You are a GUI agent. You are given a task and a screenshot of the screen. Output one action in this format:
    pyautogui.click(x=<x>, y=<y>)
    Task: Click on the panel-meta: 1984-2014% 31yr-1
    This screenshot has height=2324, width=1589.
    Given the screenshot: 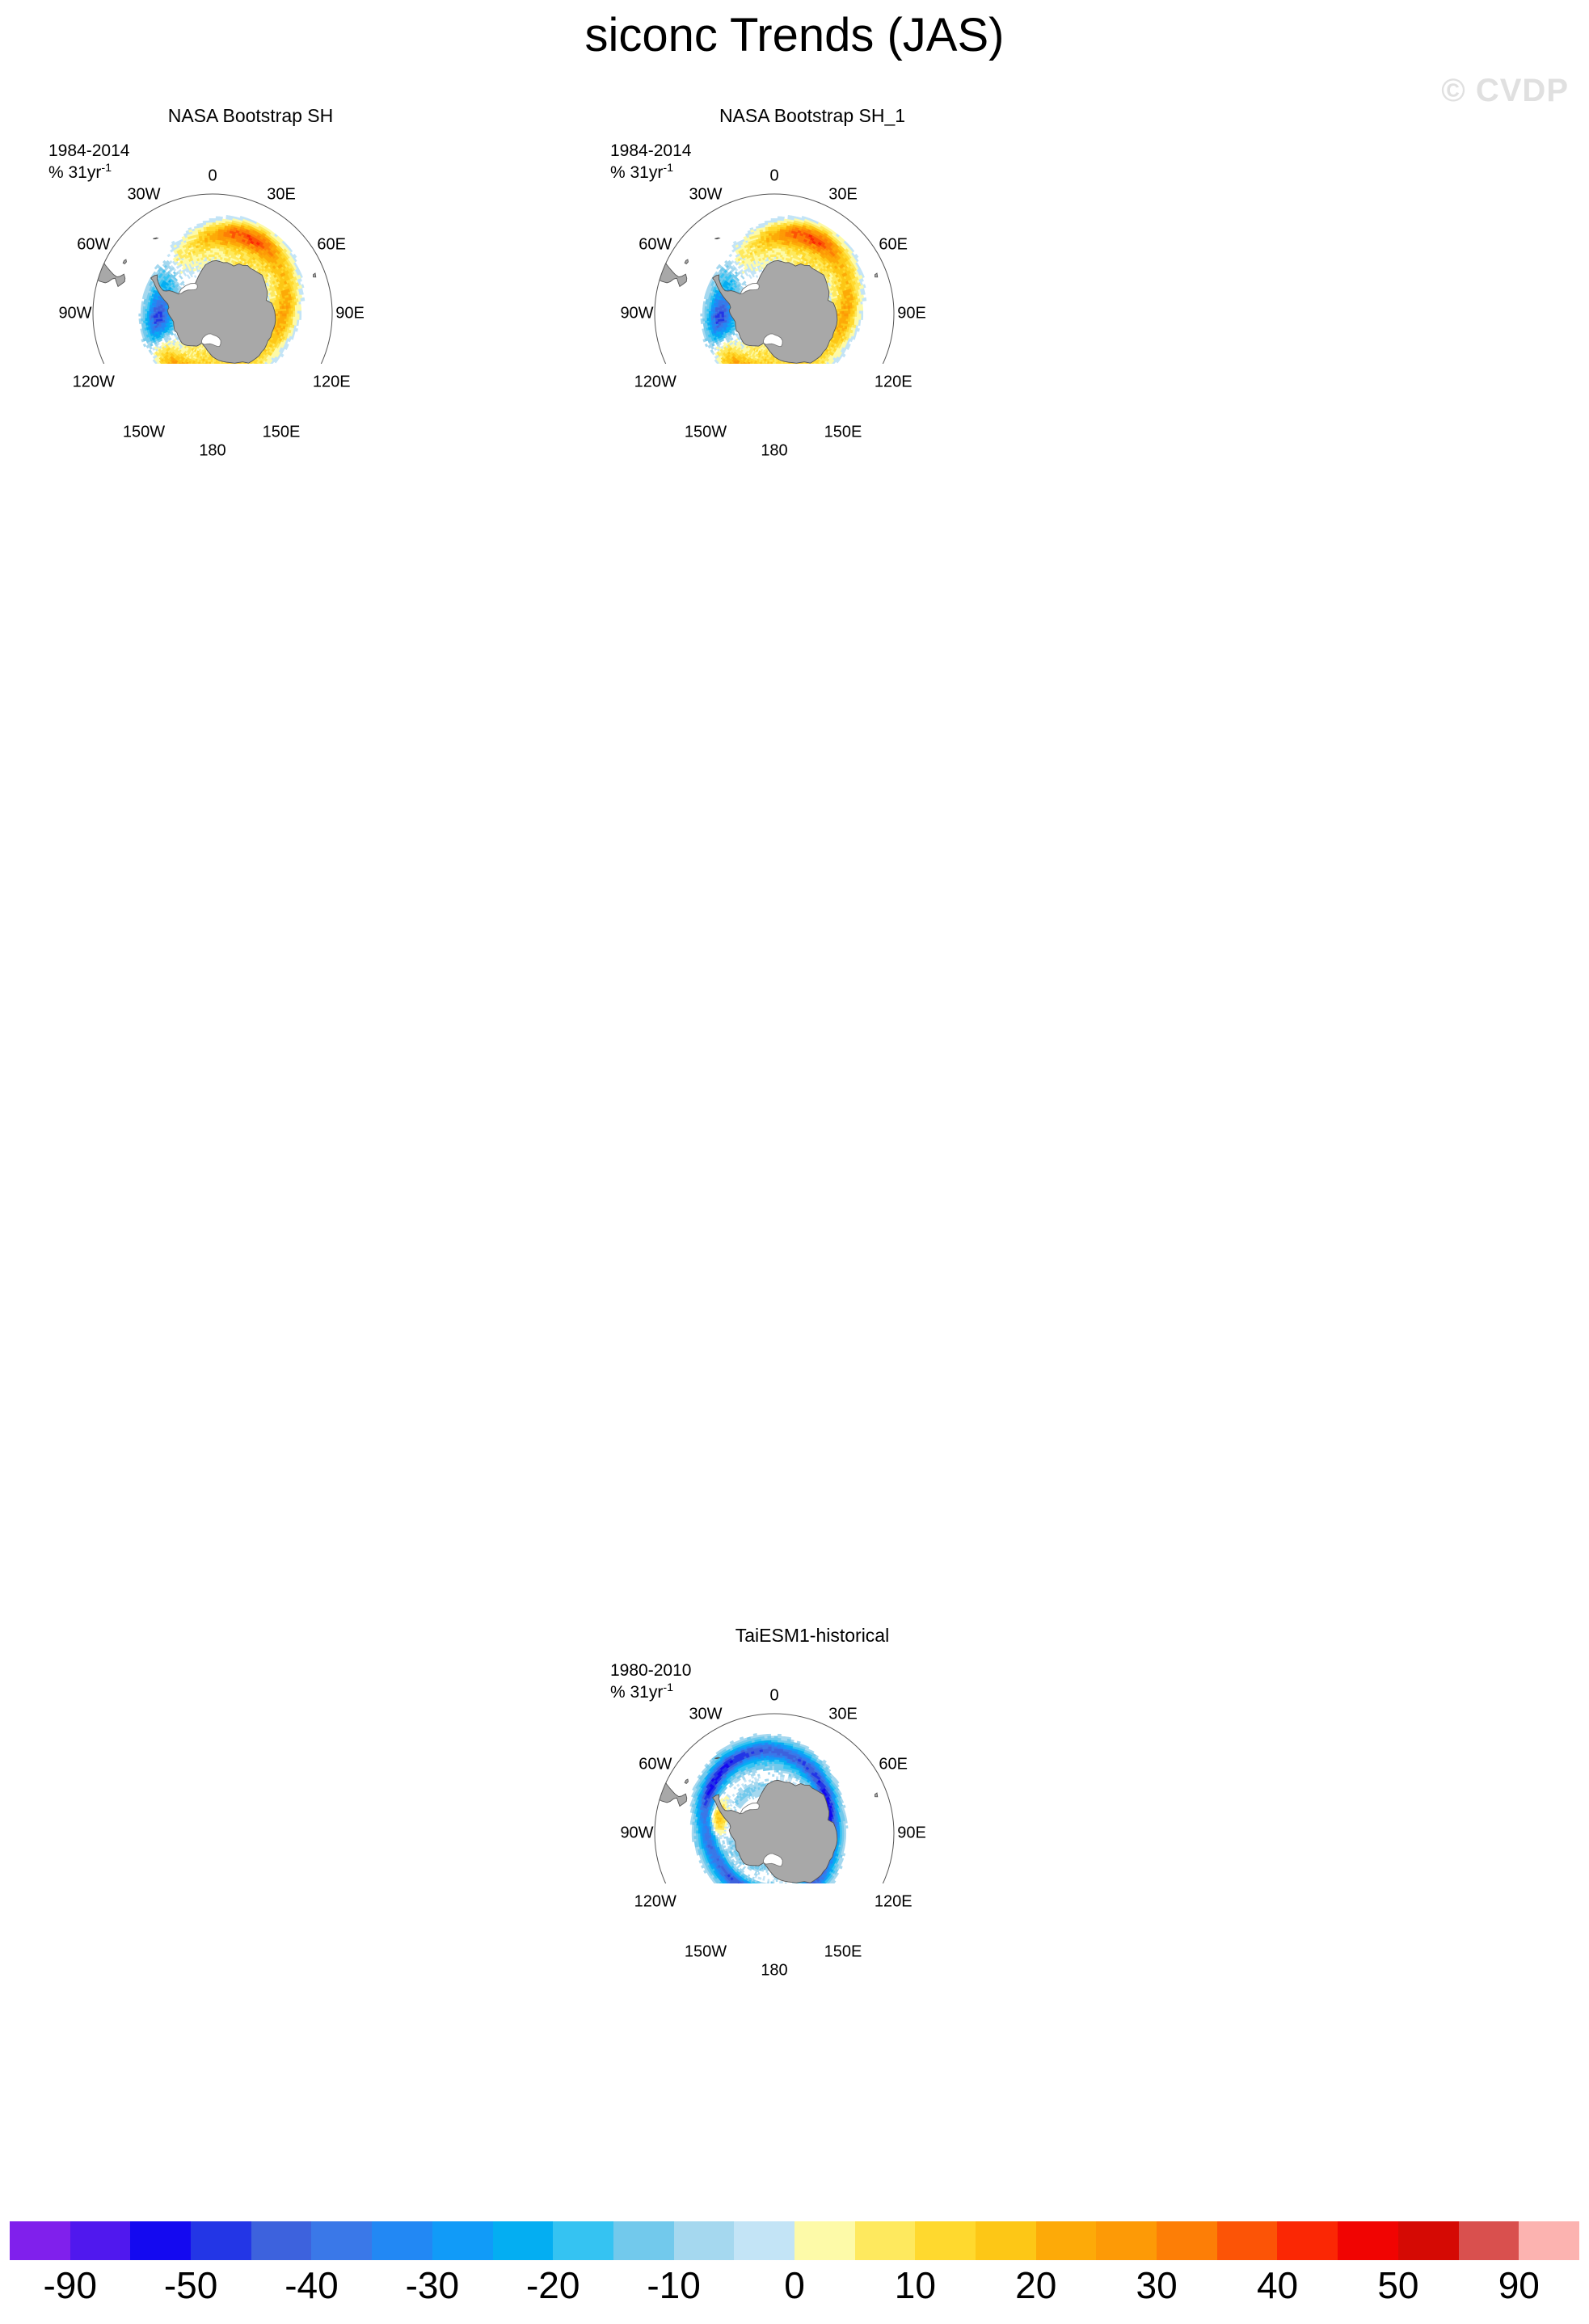 What is the action you would take?
    pyautogui.click(x=650, y=162)
    